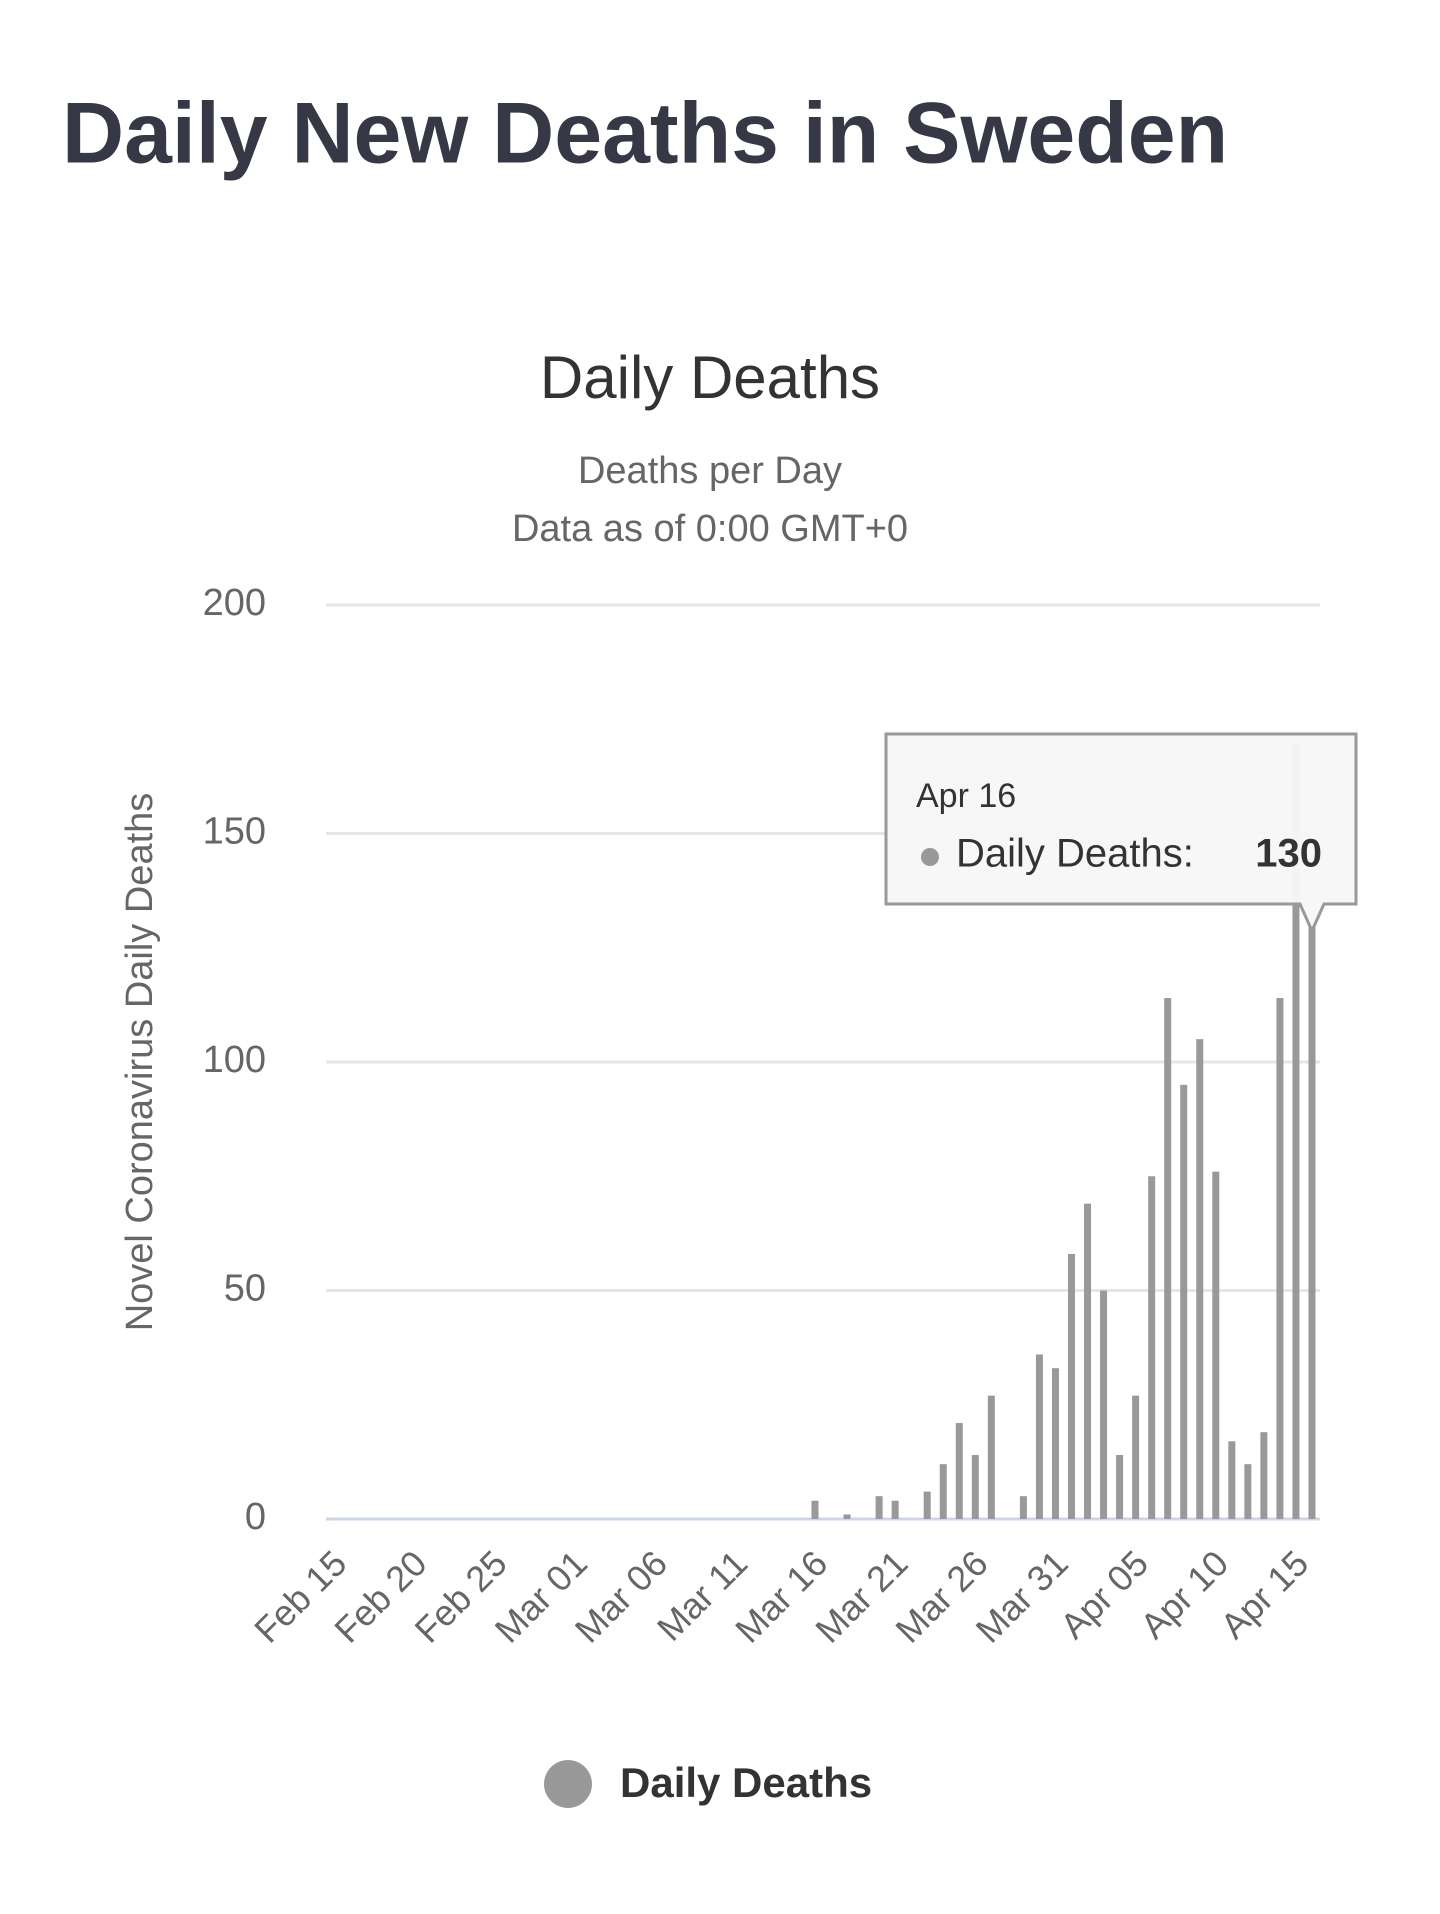 This screenshot has width=1440, height=1914. What do you see at coordinates (1184, 1594) in the screenshot?
I see `x-tick-label: Apr 10` at bounding box center [1184, 1594].